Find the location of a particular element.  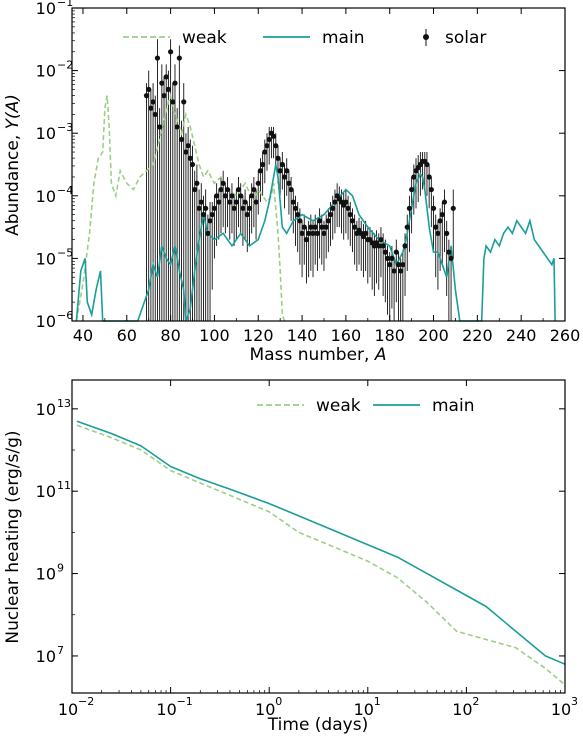

x-tick-exponent: −2 is located at coordinates (86, 701).